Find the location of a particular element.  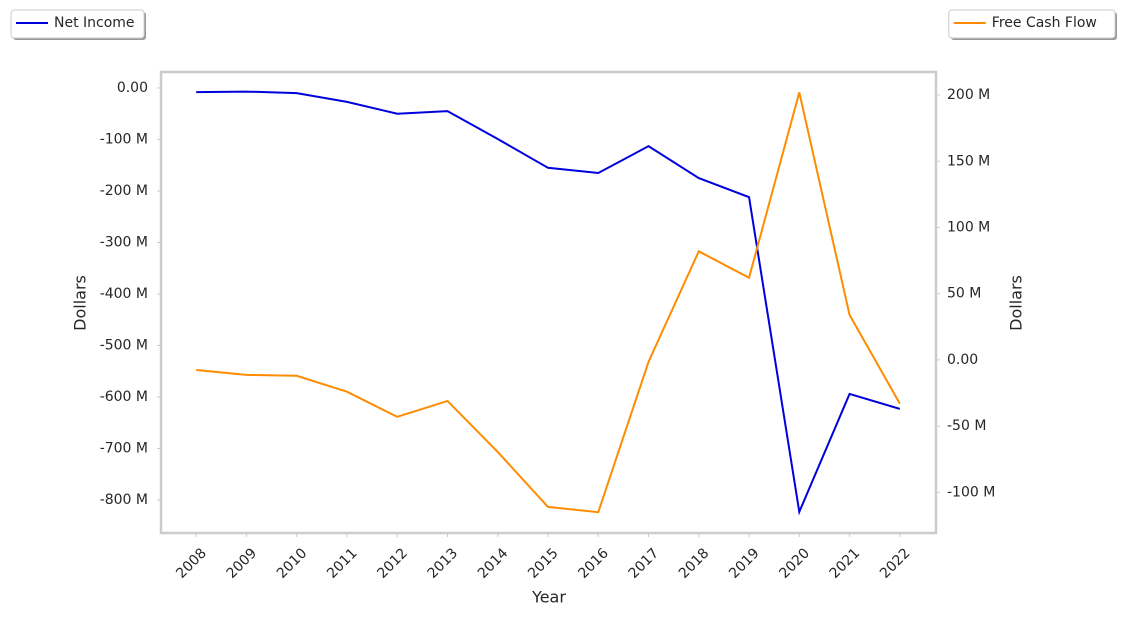

y-axis-label: Dollars is located at coordinates (80, 303).